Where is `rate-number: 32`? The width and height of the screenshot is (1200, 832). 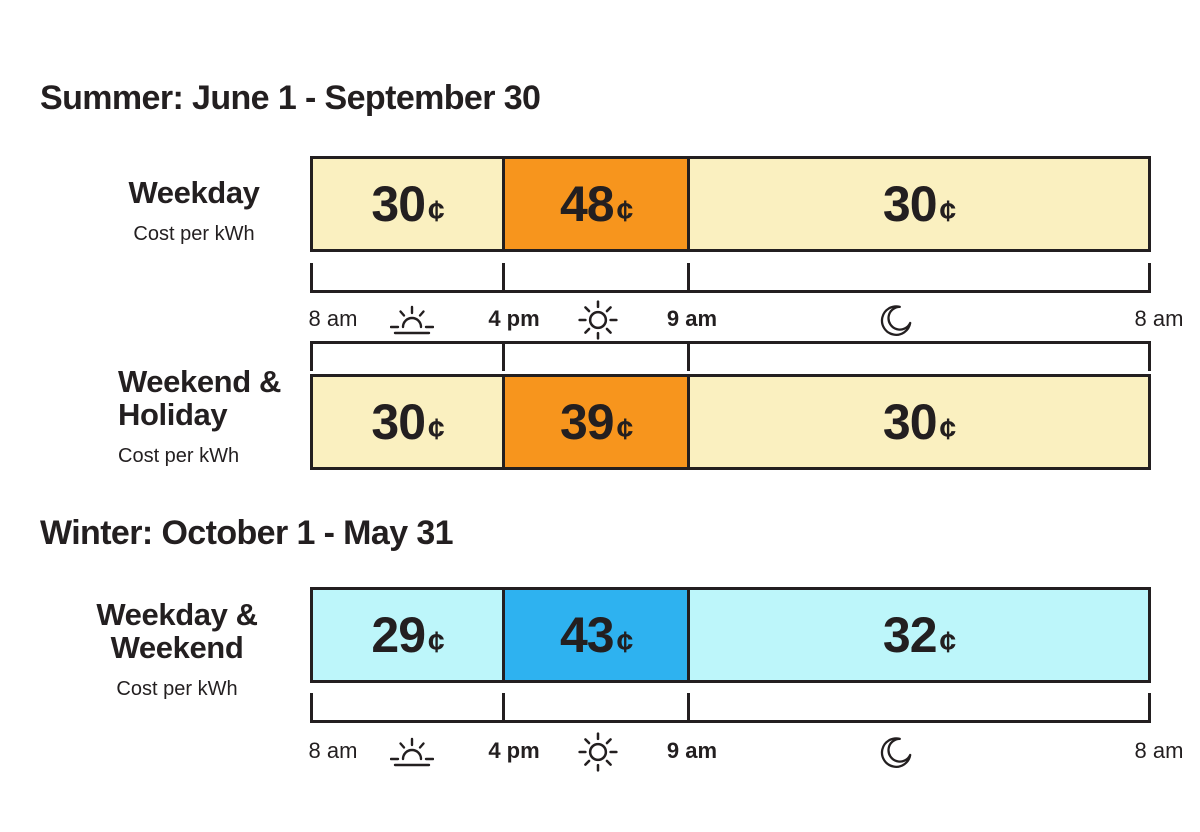 rate-number: 32 is located at coordinates (910, 635).